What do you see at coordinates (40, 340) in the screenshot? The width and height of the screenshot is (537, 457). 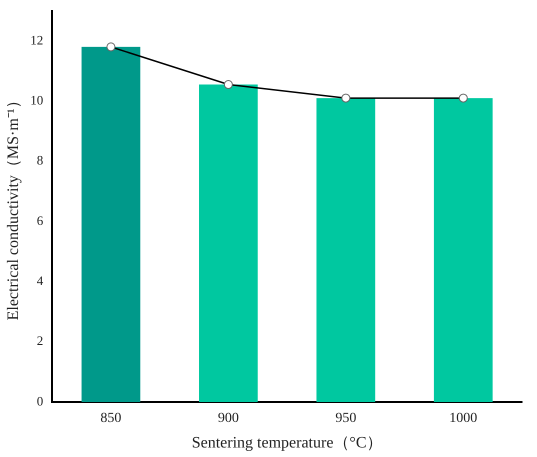 I see `y-tick-label: 2` at bounding box center [40, 340].